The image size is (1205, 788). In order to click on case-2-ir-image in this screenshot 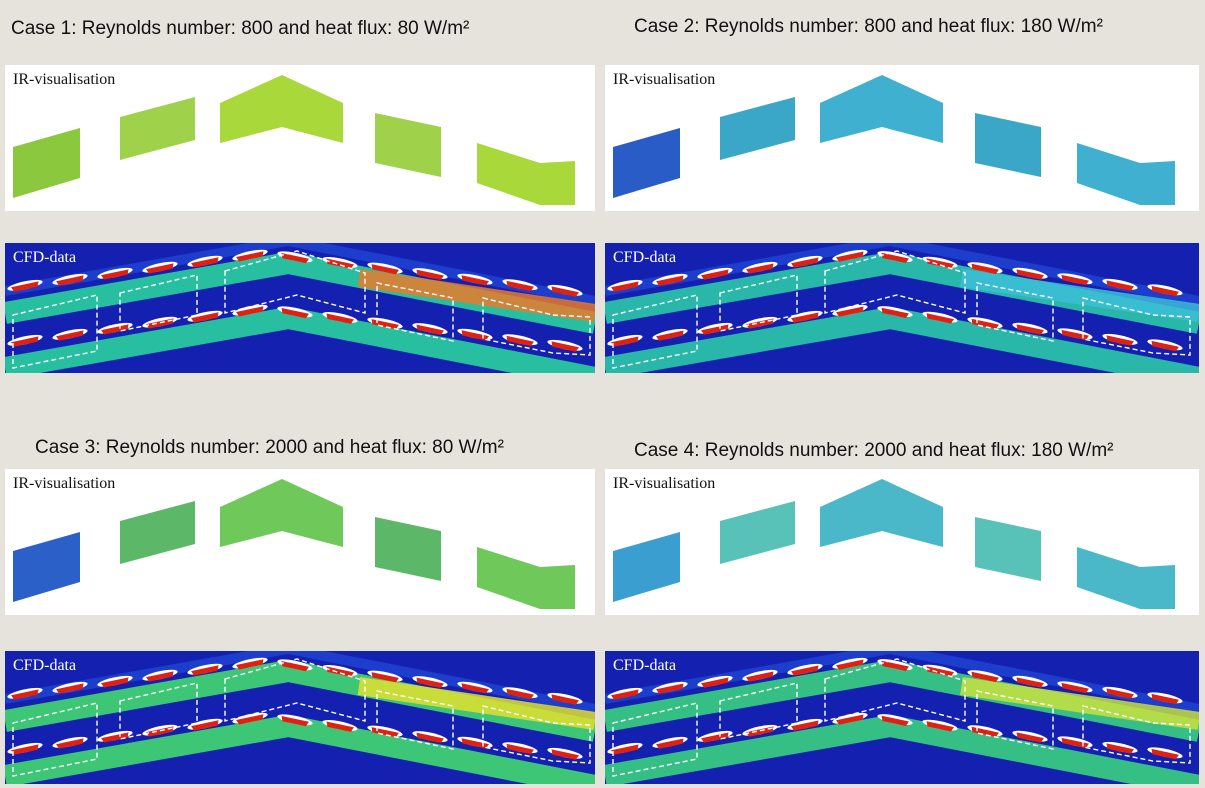, I will do `click(894, 140)`.